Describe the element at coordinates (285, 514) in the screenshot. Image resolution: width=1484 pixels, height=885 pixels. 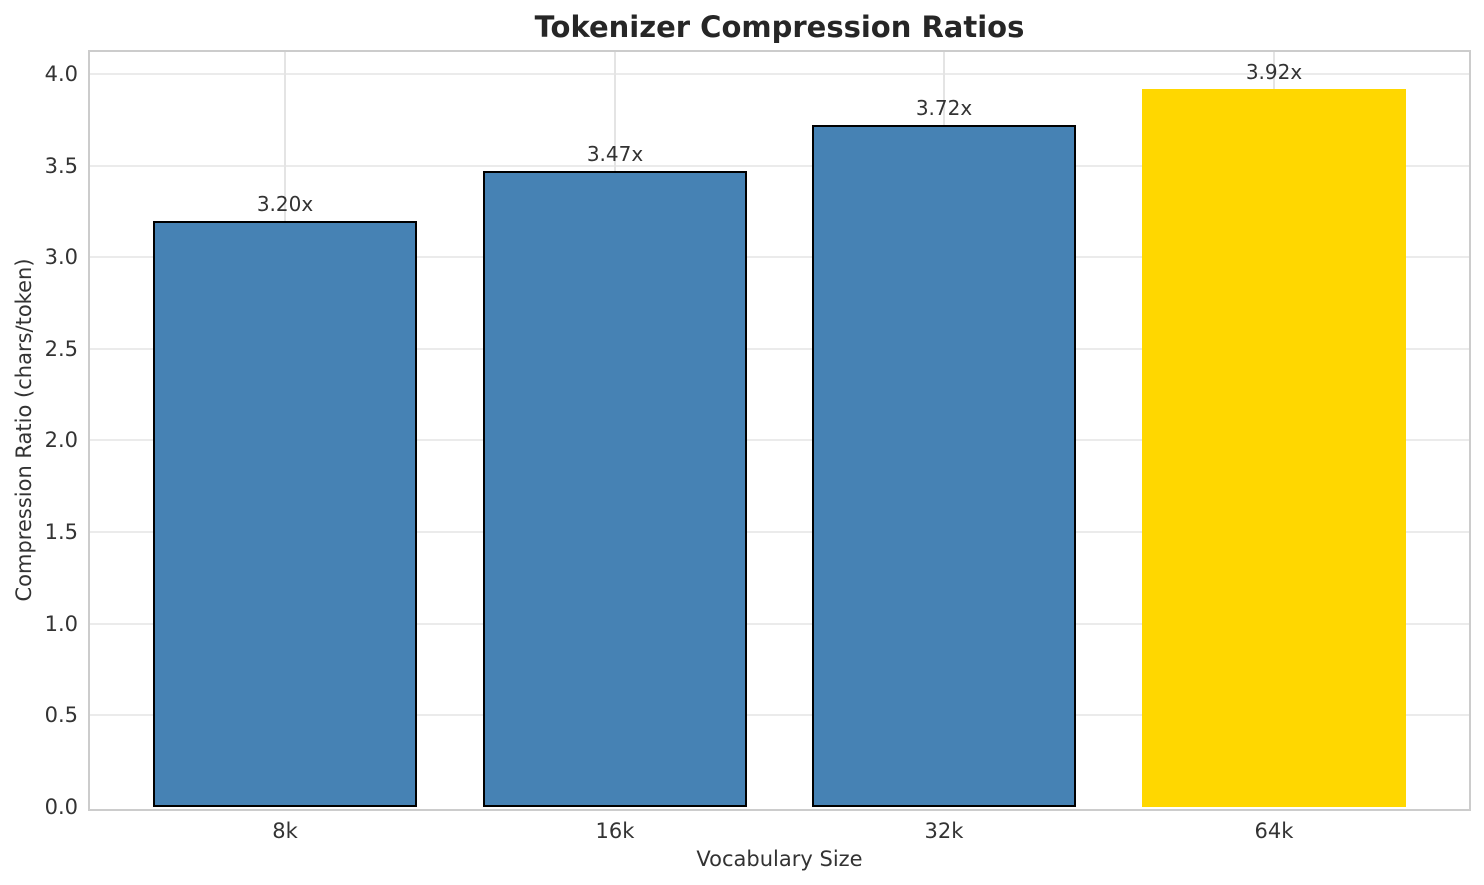
I see `bar-8k` at that location.